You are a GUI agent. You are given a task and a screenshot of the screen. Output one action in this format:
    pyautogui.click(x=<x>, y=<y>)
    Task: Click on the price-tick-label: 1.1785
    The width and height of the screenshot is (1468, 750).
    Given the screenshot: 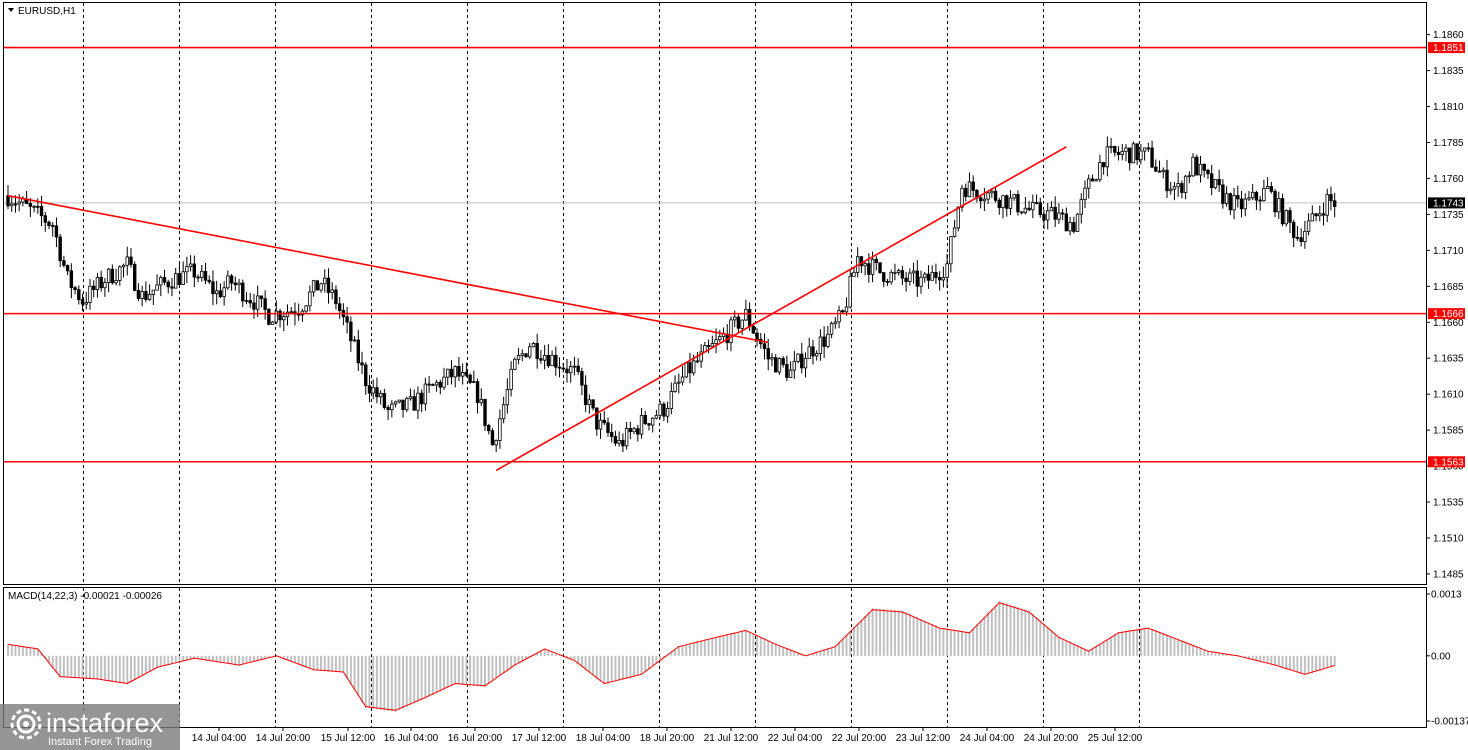 What is the action you would take?
    pyautogui.click(x=1448, y=143)
    